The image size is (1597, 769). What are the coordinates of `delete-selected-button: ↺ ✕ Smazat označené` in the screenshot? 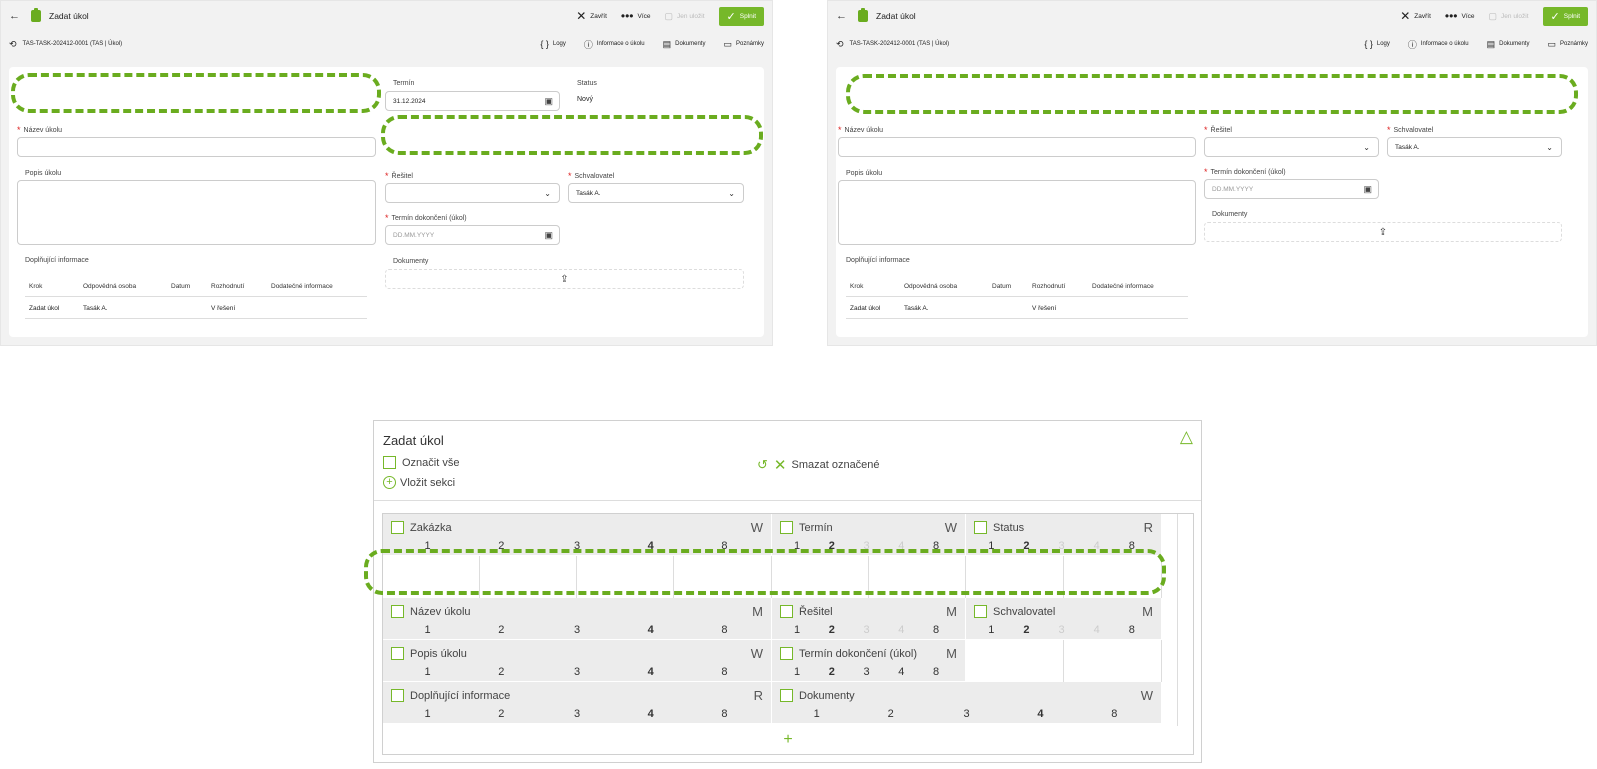 It's located at (818, 465).